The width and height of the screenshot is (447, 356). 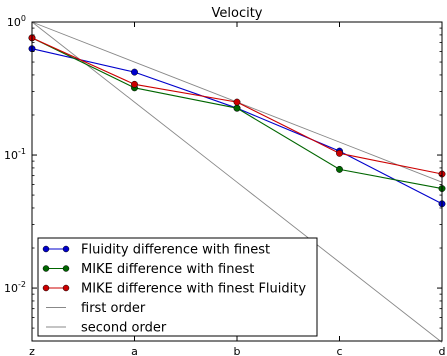 What do you see at coordinates (16, 21) in the screenshot?
I see `y-tick-label-0: 10⁰` at bounding box center [16, 21].